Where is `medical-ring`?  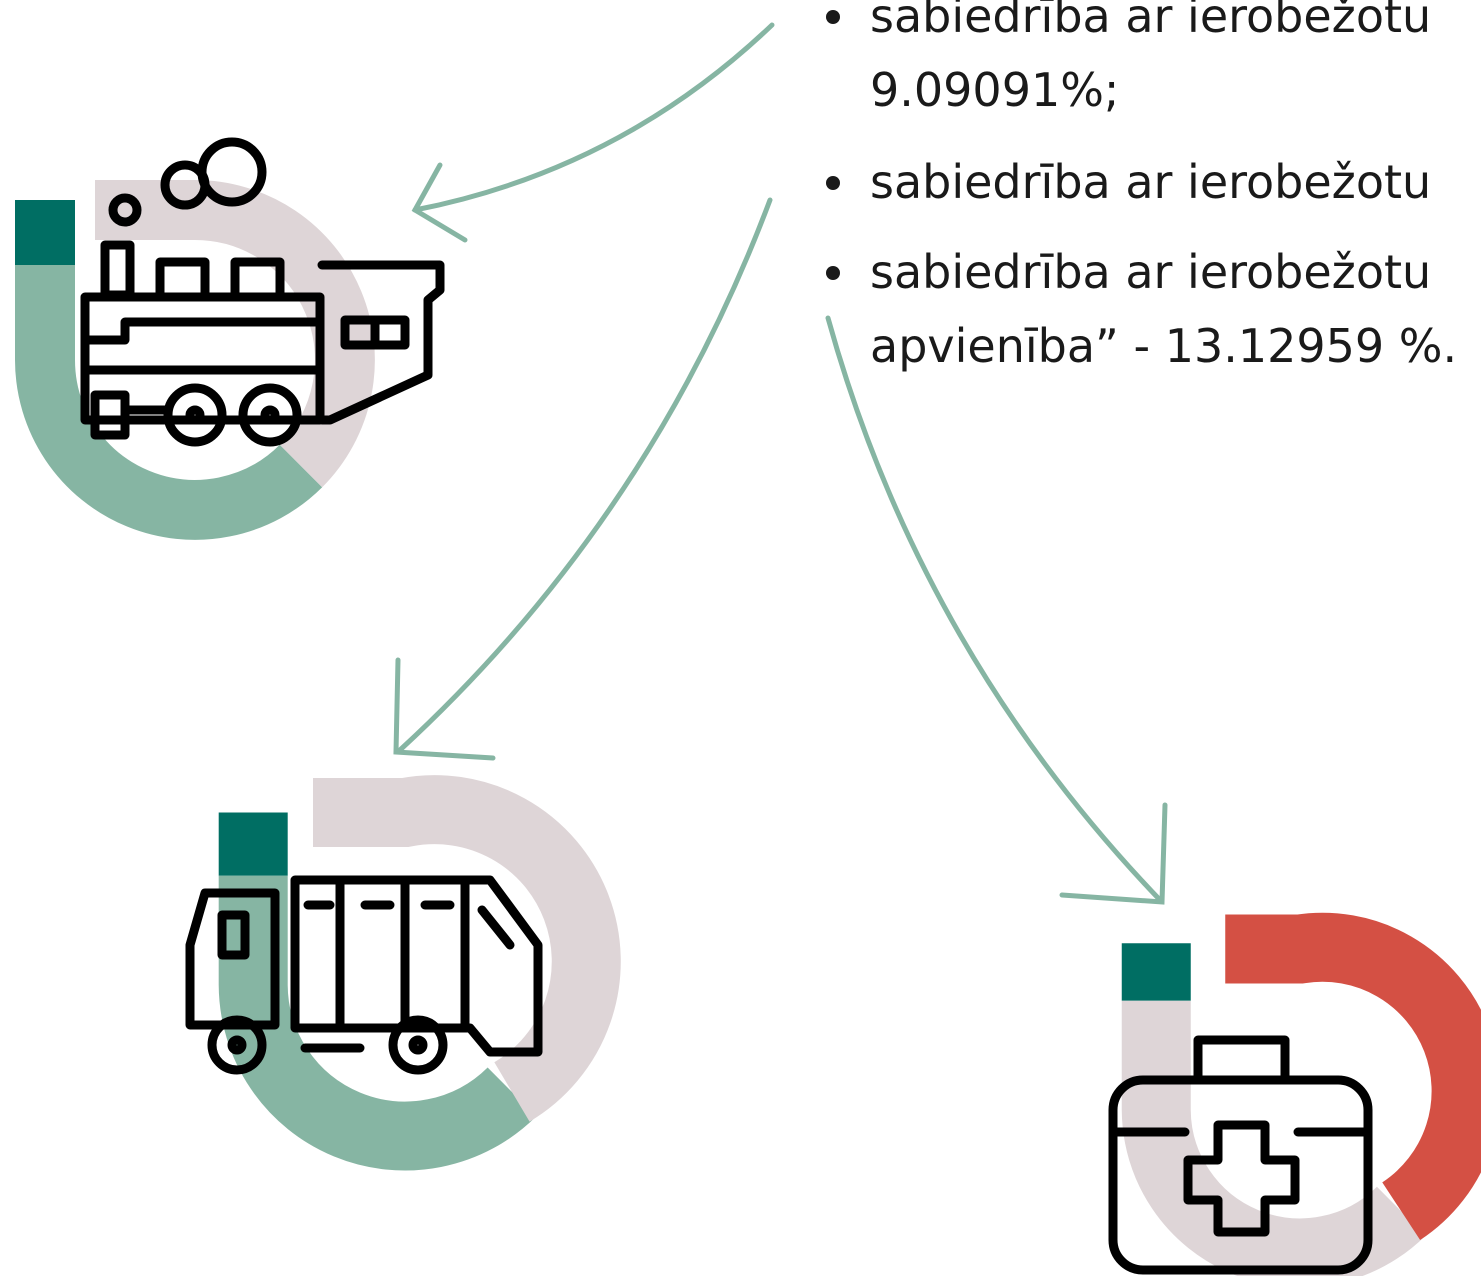
medical-ring is located at coordinates (1301, 1094).